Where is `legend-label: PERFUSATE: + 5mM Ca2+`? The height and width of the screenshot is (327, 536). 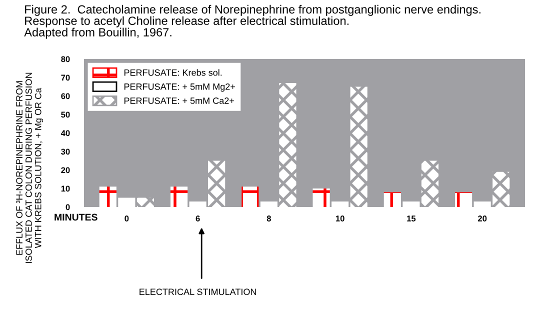
legend-label: PERFUSATE: + 5mM Ca2+ is located at coordinates (179, 101).